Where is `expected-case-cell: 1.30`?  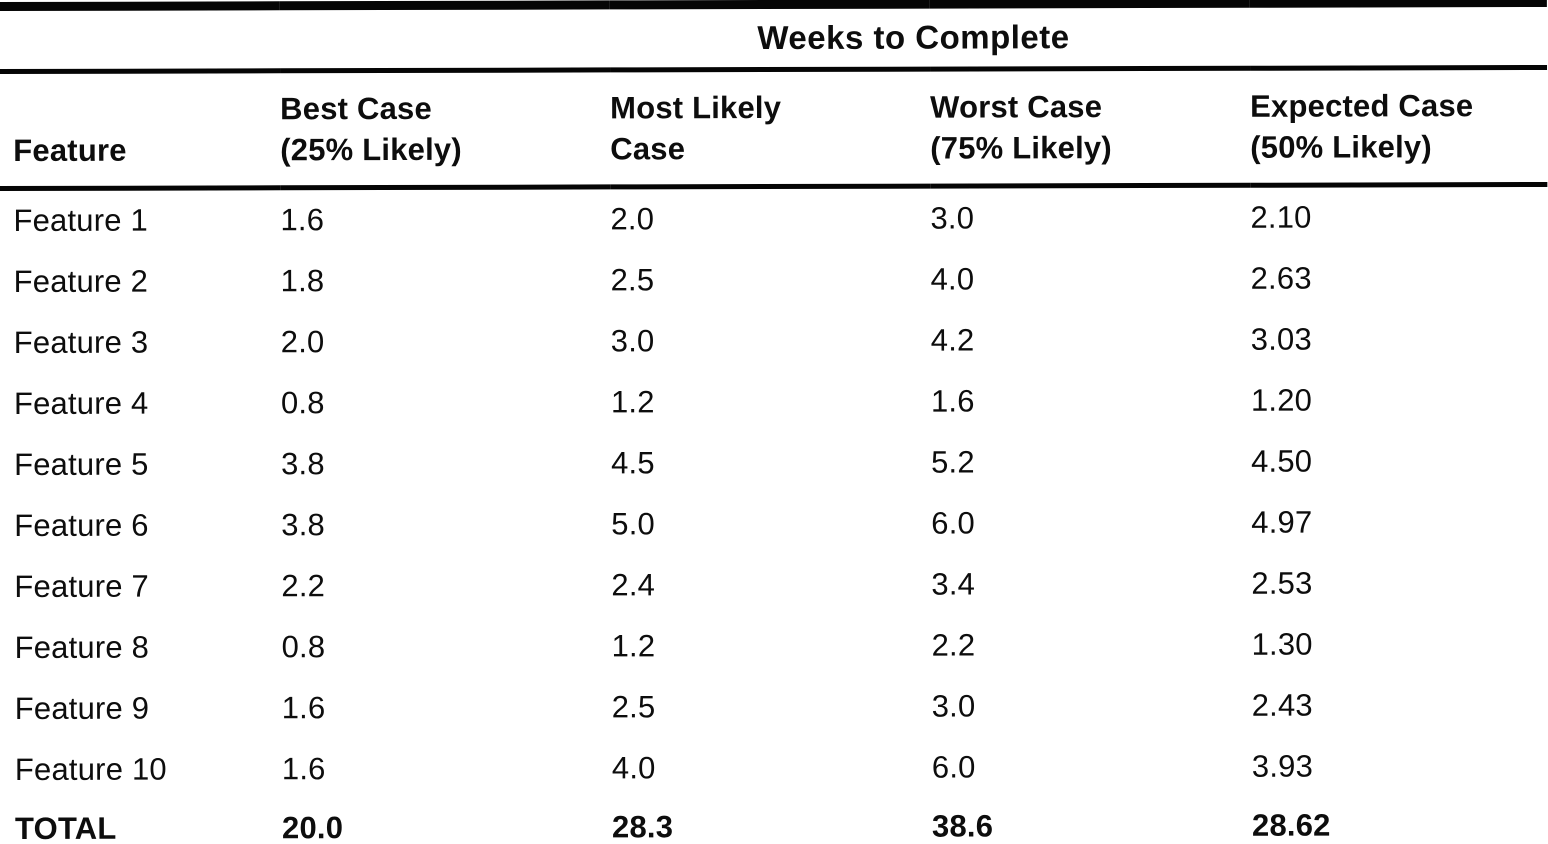
expected-case-cell: 1.30 is located at coordinates (1282, 644).